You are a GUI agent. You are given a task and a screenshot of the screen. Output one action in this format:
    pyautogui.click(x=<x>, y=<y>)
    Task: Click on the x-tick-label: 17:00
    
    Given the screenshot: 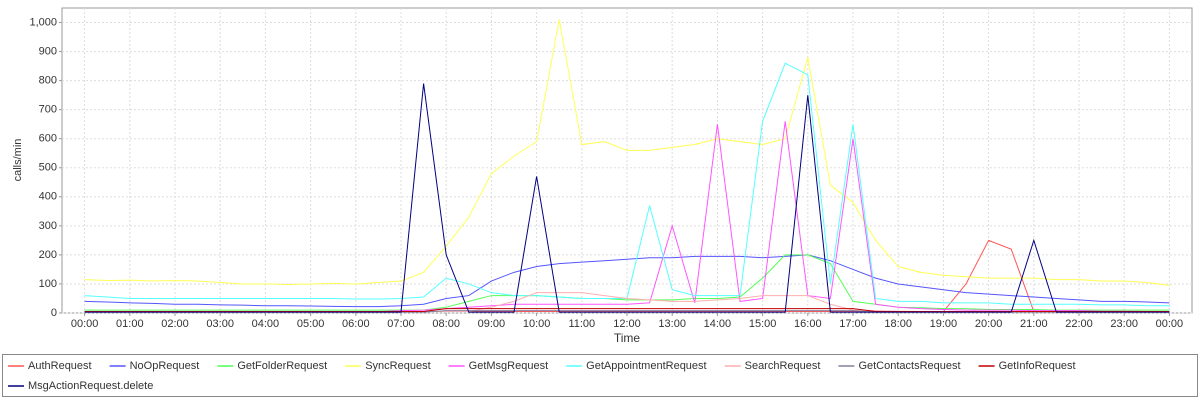 What is the action you would take?
    pyautogui.click(x=853, y=324)
    